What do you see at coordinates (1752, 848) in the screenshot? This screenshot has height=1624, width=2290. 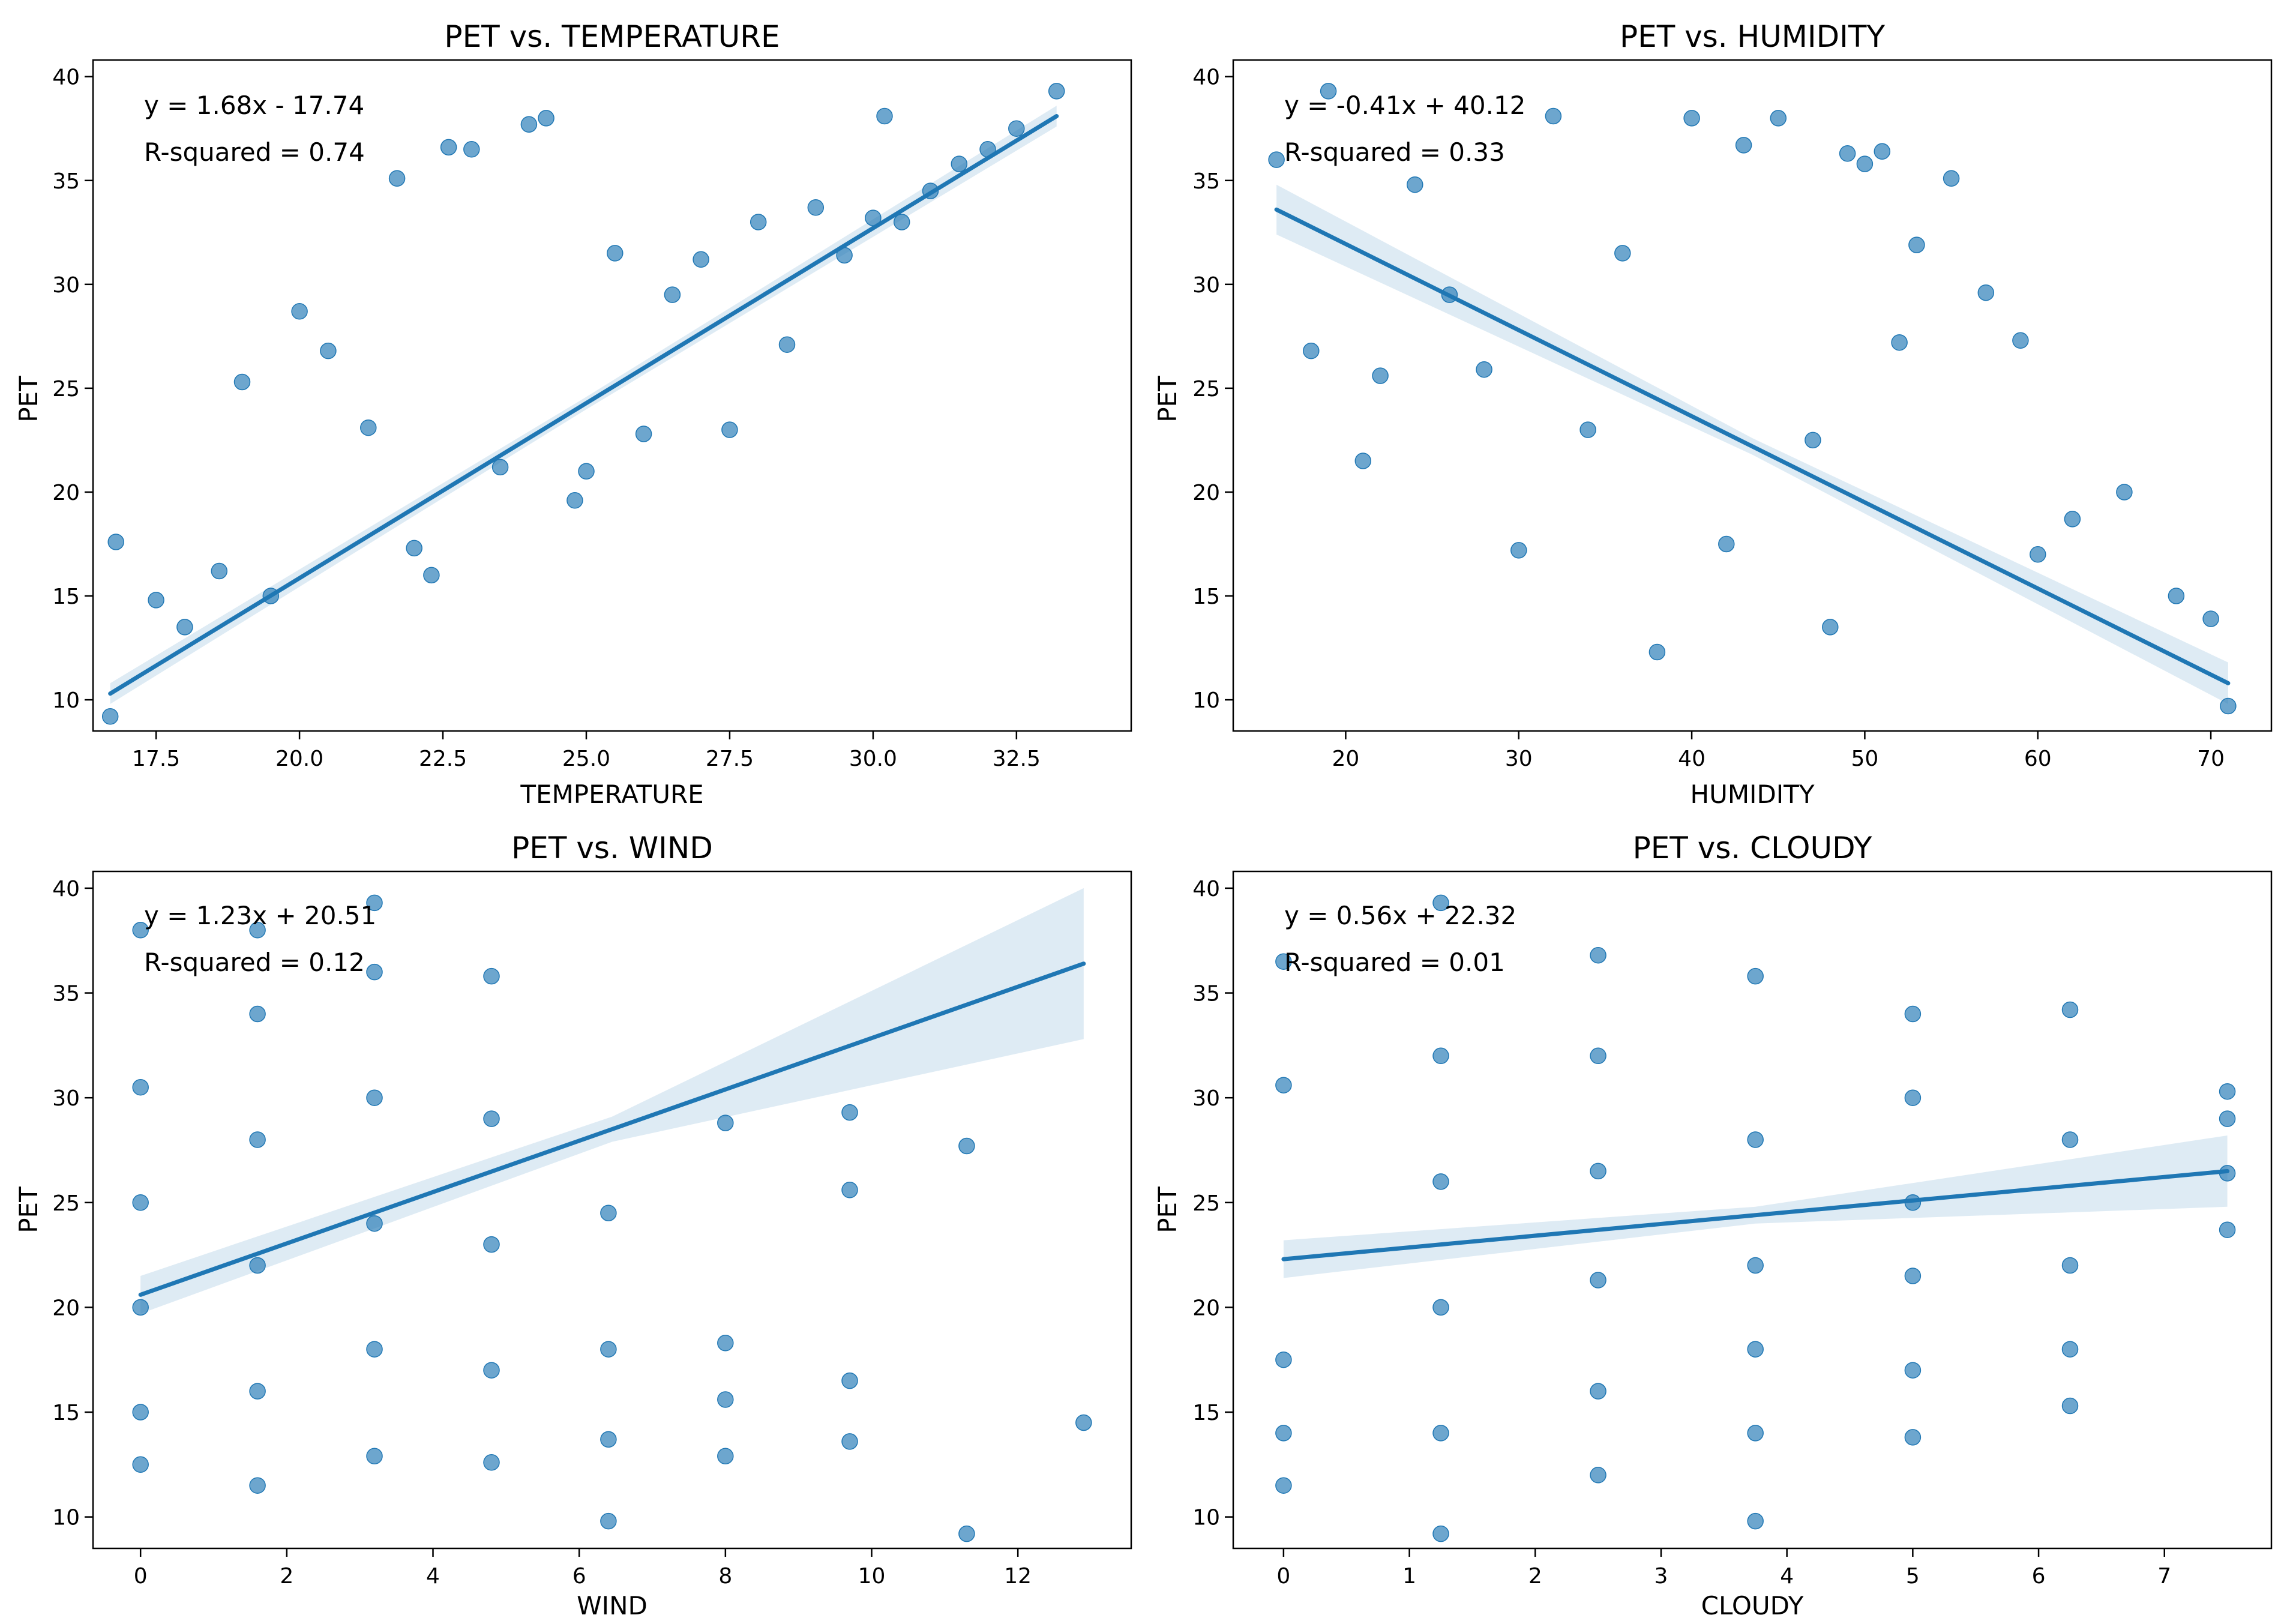 I see `chart-title: PET vs. CLOUDY` at bounding box center [1752, 848].